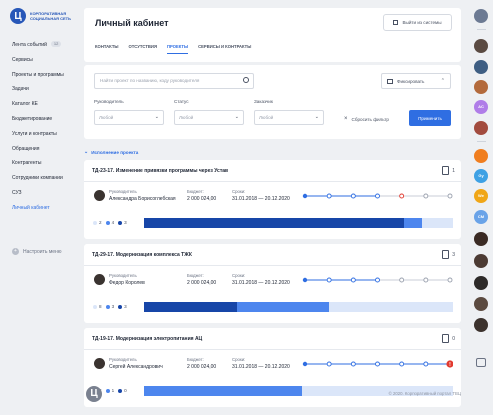 The height and width of the screenshot is (415, 493). Describe the element at coordinates (481, 217) in the screenshot. I see `contact-avatar: CM` at that location.